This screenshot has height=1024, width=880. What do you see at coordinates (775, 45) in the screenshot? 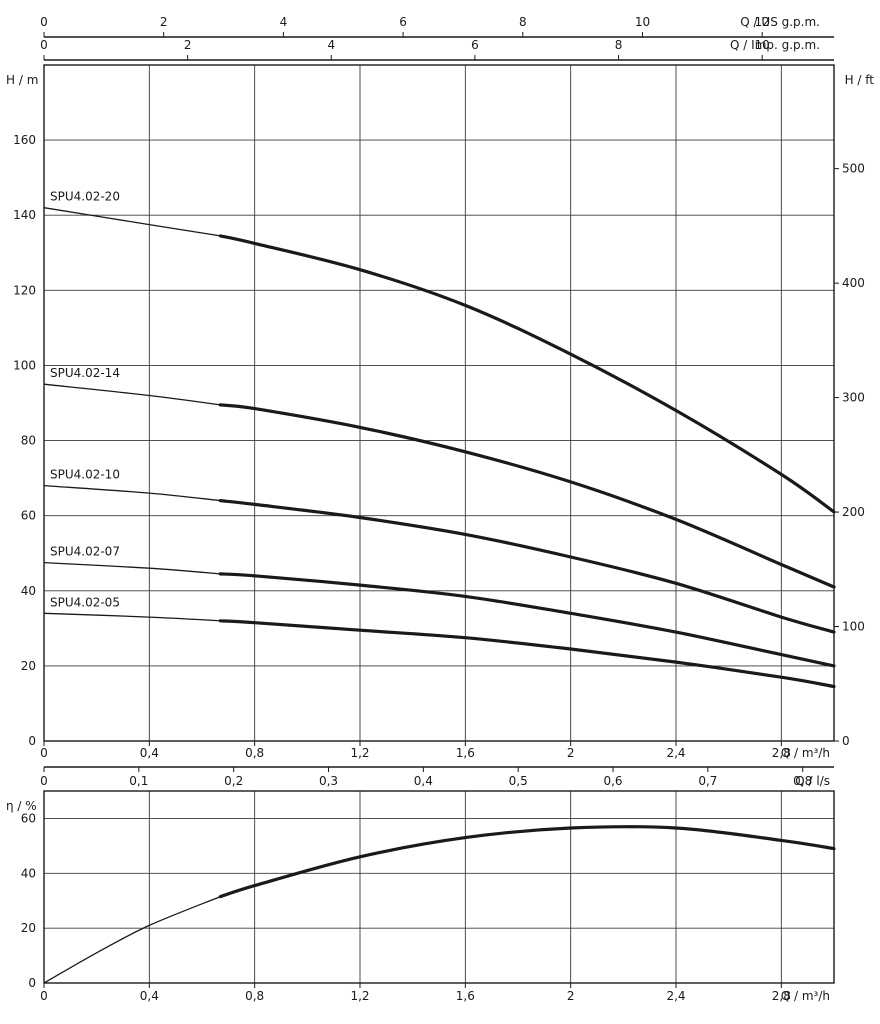
I see `imp-axis-title: Q / Imp. g.p.m.` at bounding box center [775, 45].